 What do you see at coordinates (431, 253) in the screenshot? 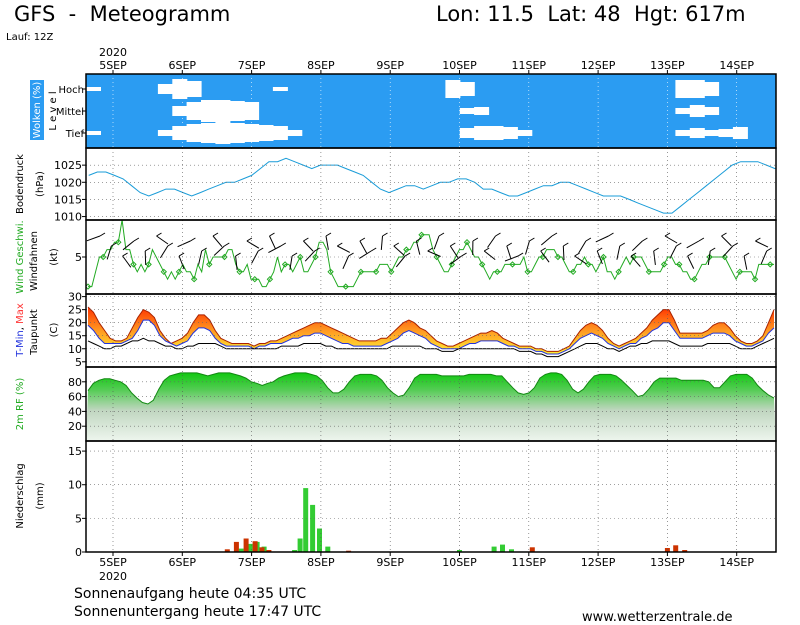
I see `wind-speed-line` at bounding box center [431, 253].